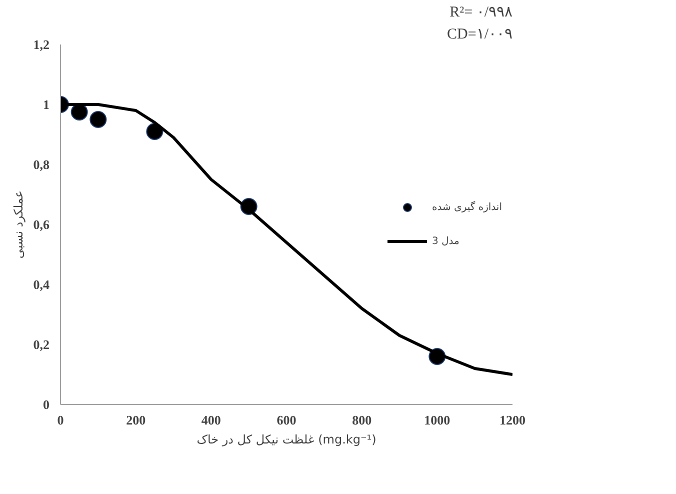  Describe the element at coordinates (286, 420) in the screenshot. I see `x-tick-label: 600` at that location.